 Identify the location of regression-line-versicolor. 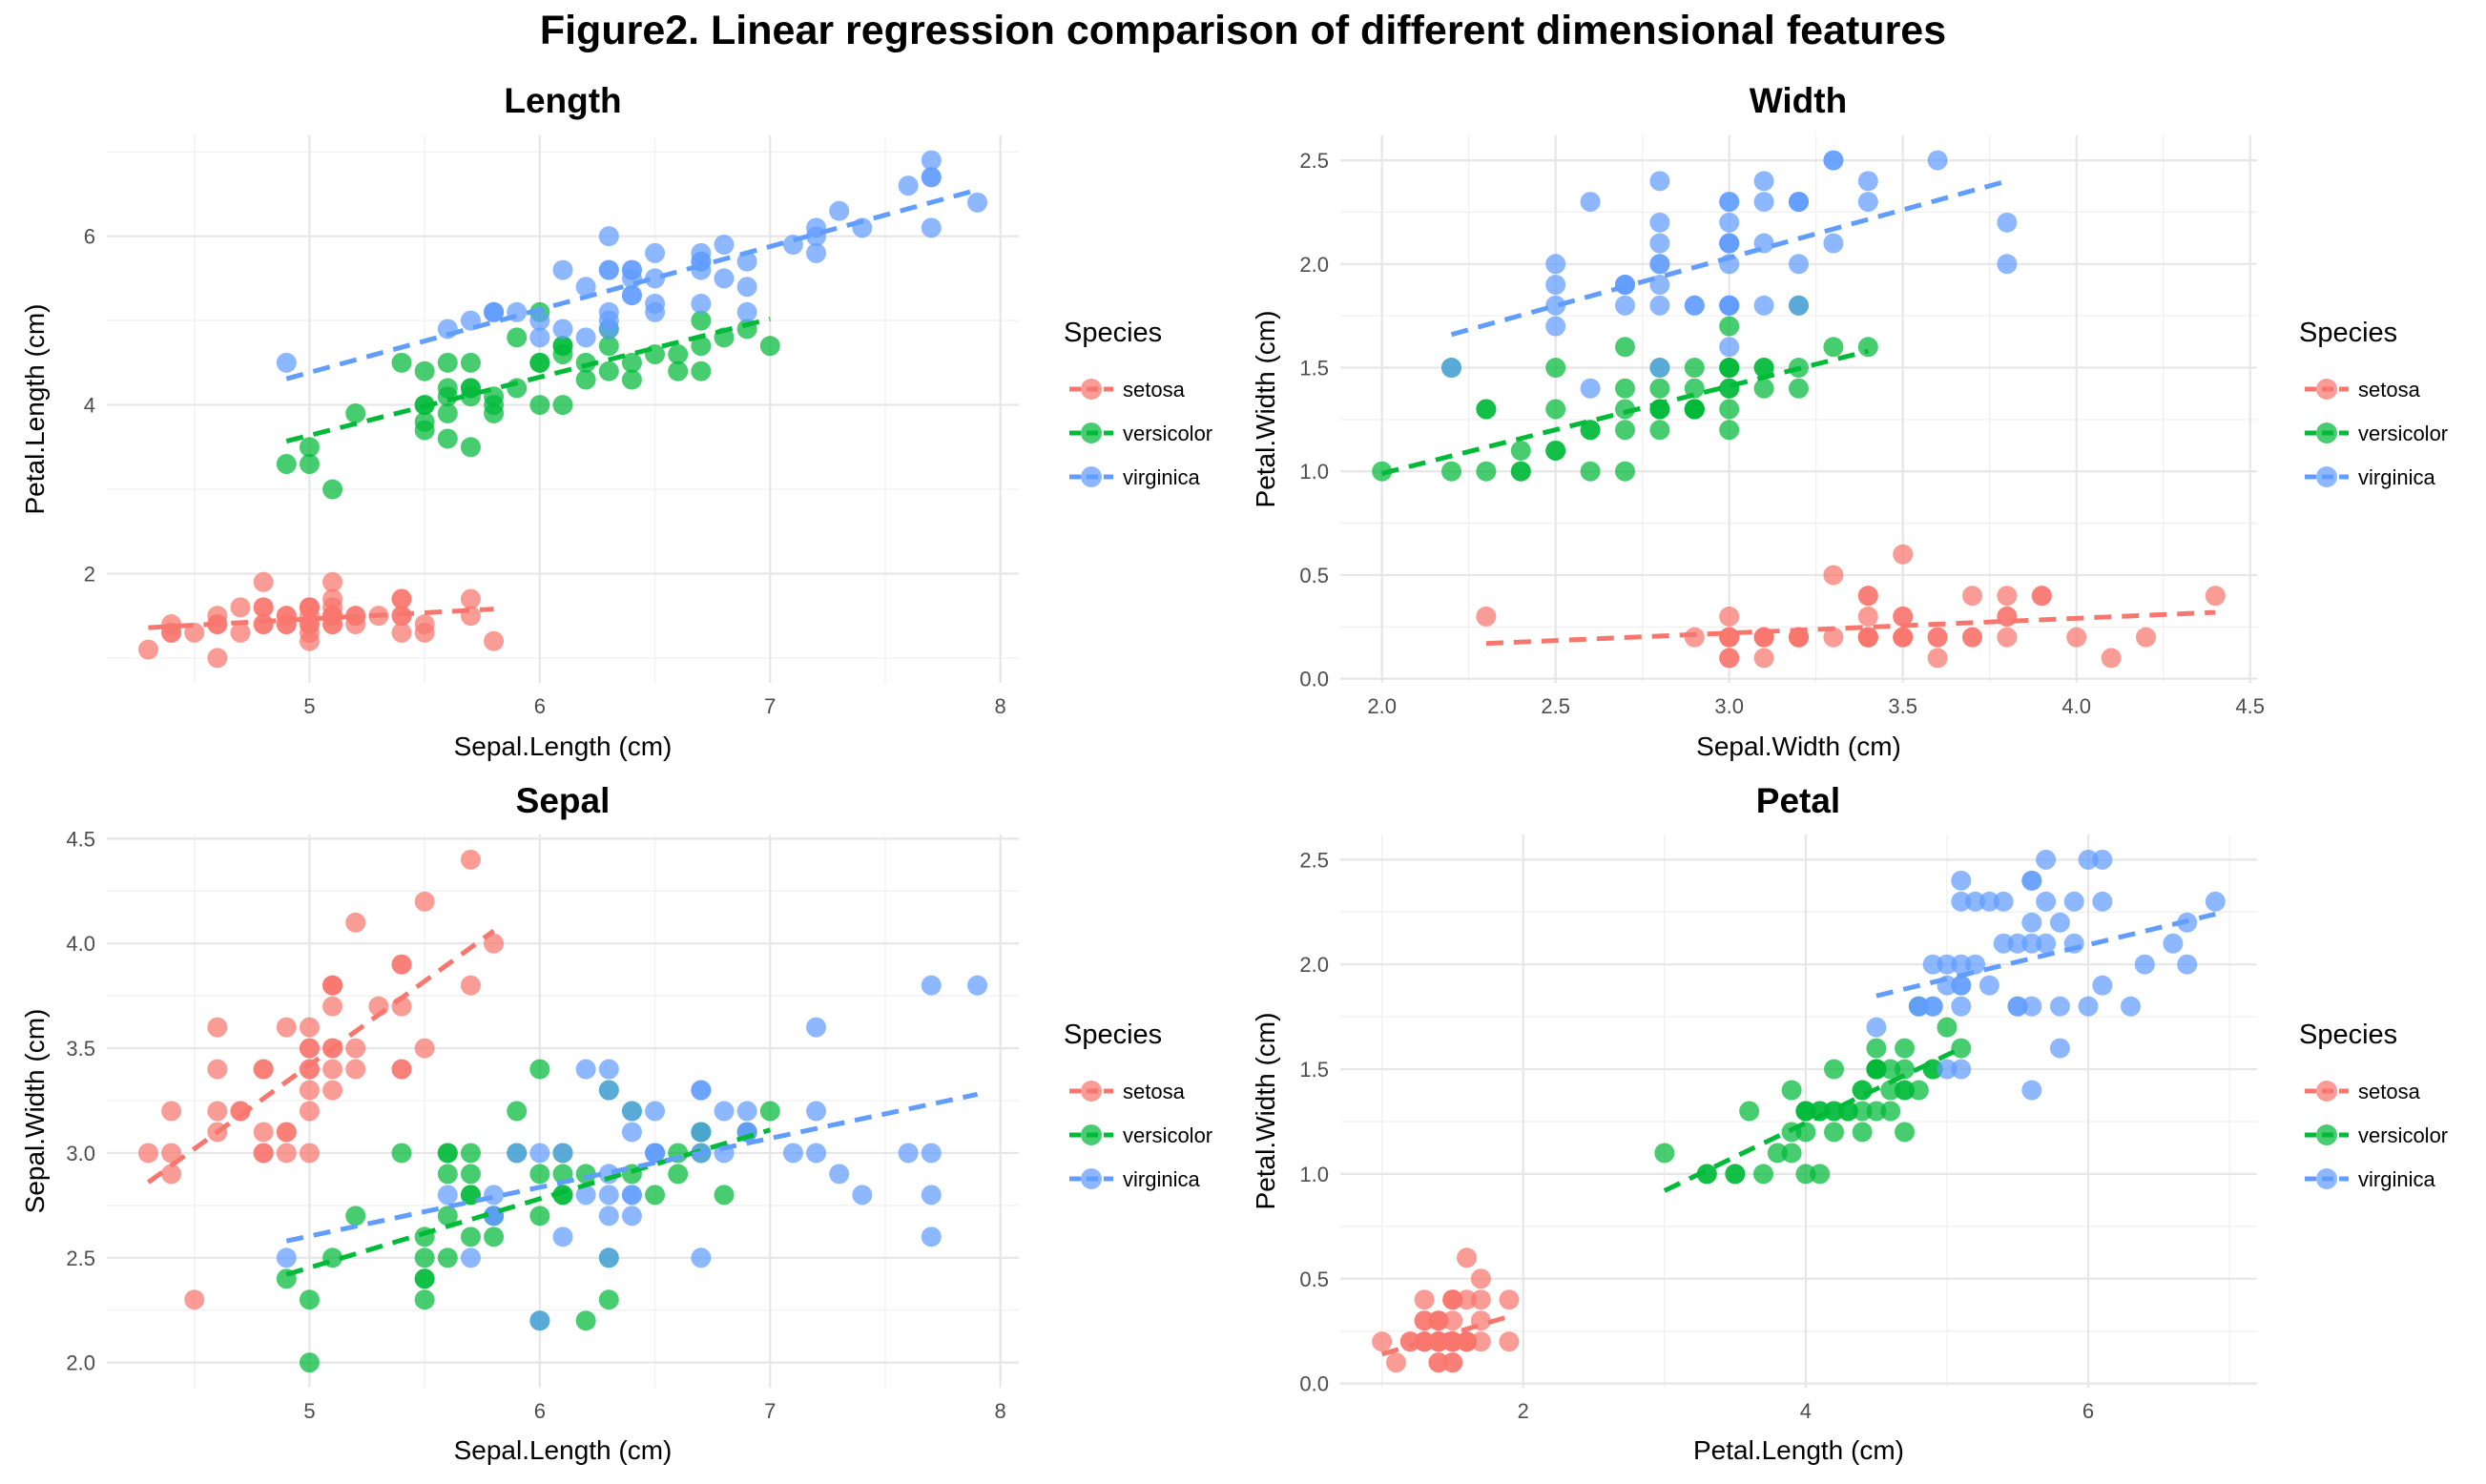
(528, 380).